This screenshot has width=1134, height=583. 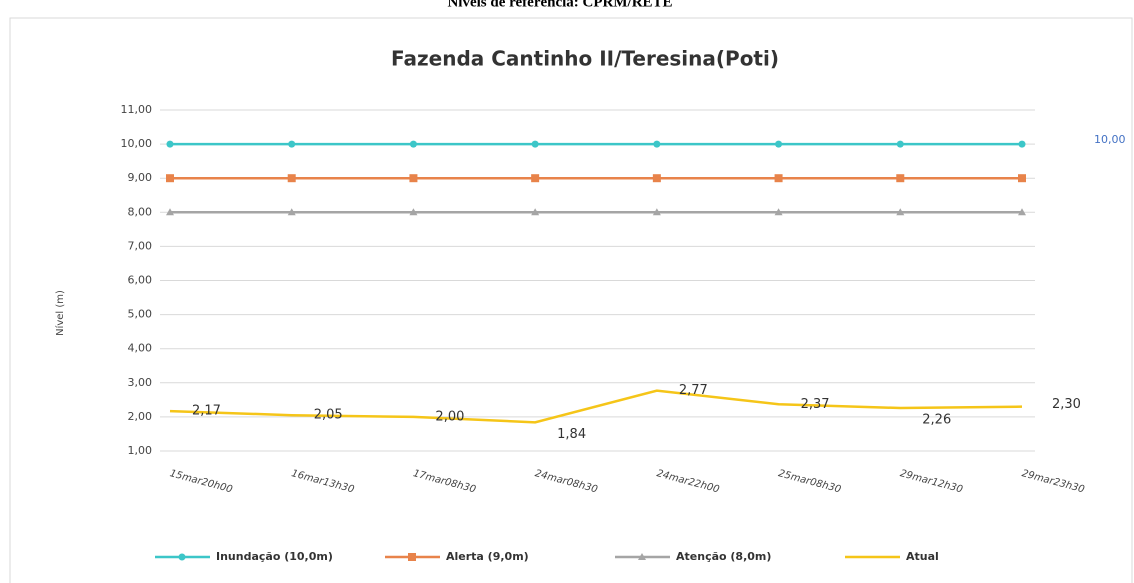 I want to click on y-tick-label: 5,00, so click(x=140, y=314).